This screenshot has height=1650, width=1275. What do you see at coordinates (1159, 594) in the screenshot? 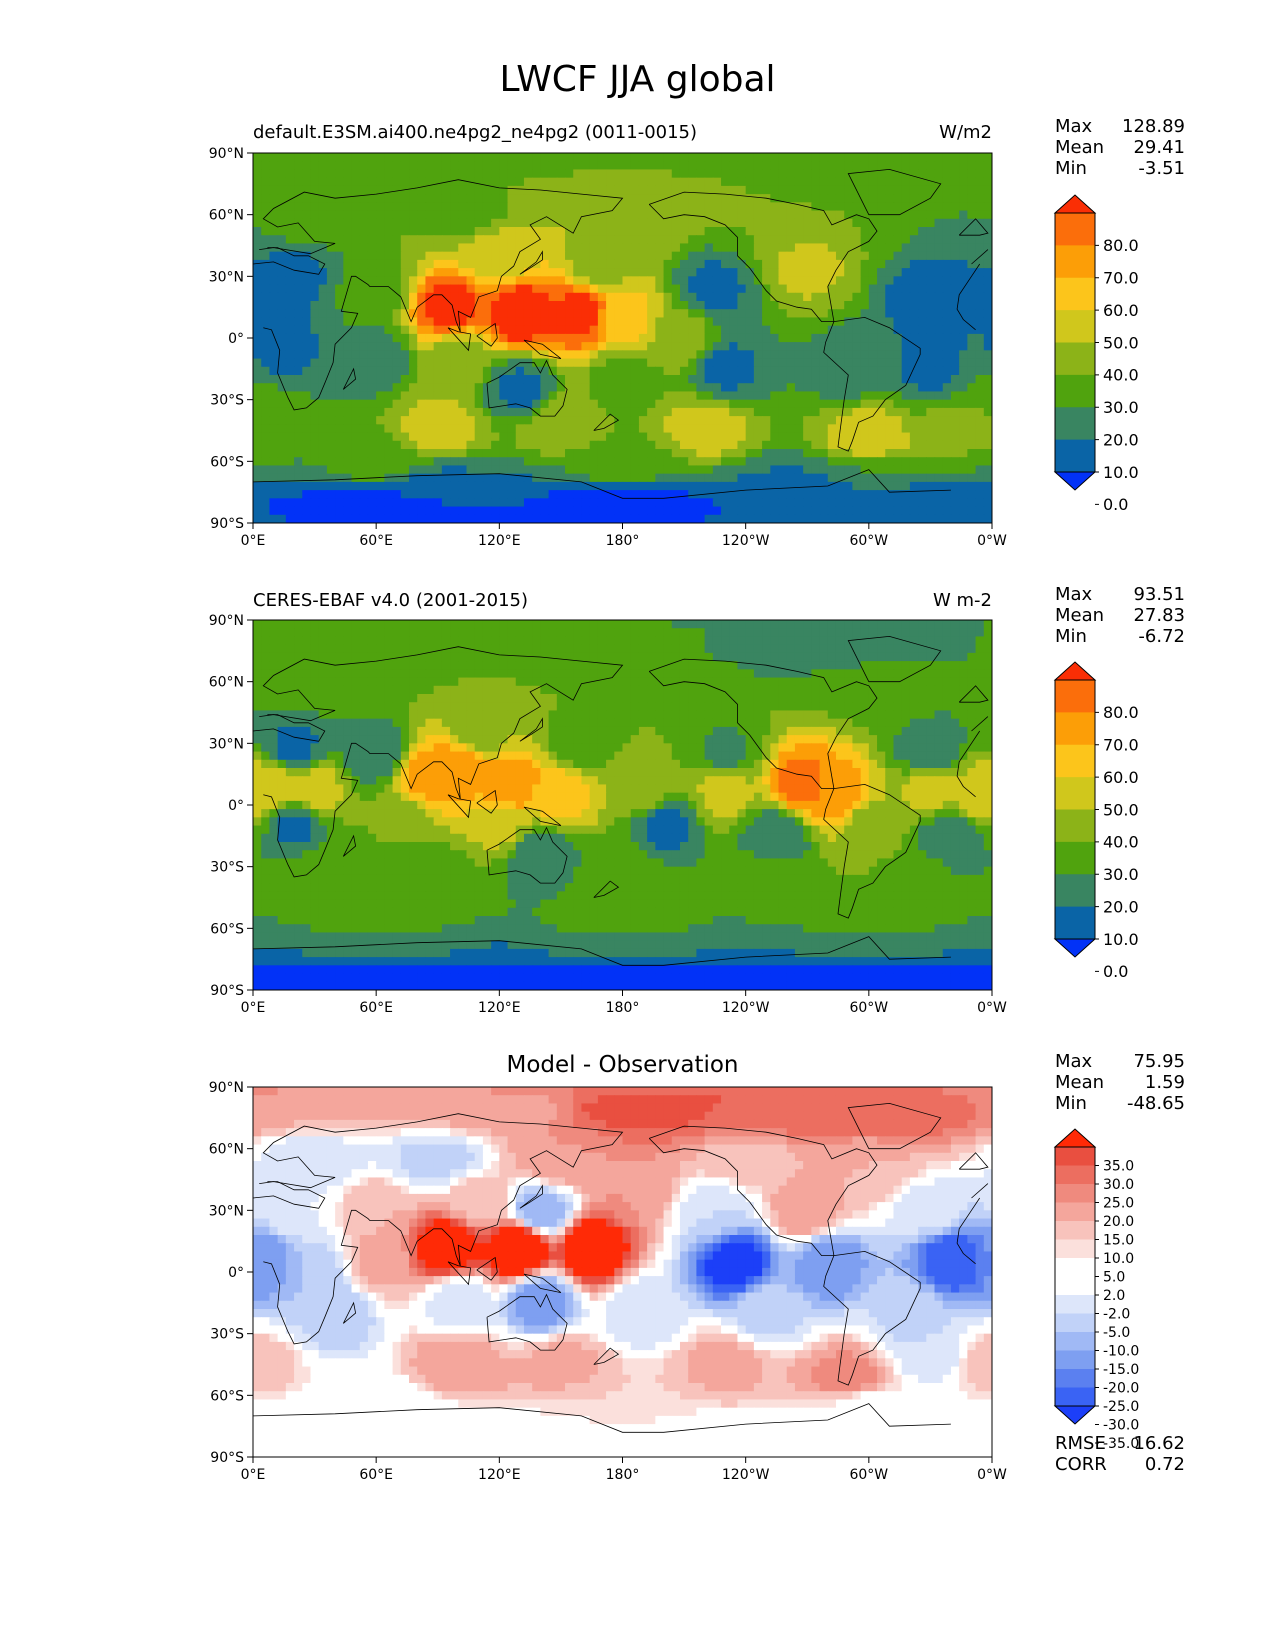
I see `max-value: 93.51` at bounding box center [1159, 594].